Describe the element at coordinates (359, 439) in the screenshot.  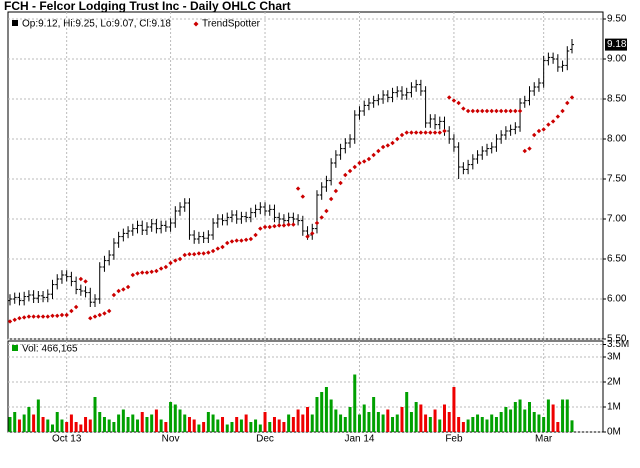
I see `x-tick-label: Jan 14` at that location.